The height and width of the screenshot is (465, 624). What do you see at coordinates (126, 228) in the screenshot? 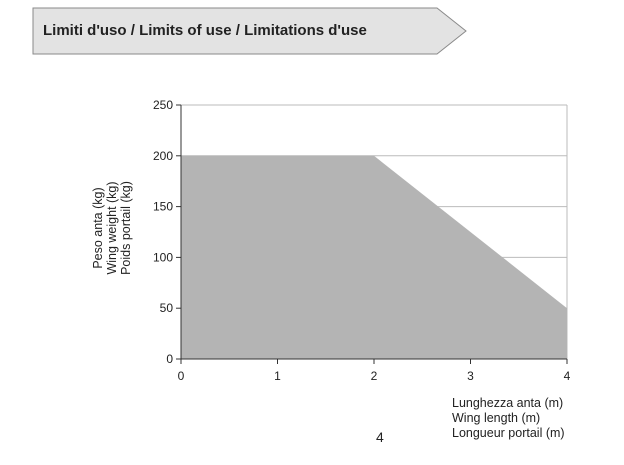
I see `y-axis-label-line-3: Poids portail (kg)` at bounding box center [126, 228].